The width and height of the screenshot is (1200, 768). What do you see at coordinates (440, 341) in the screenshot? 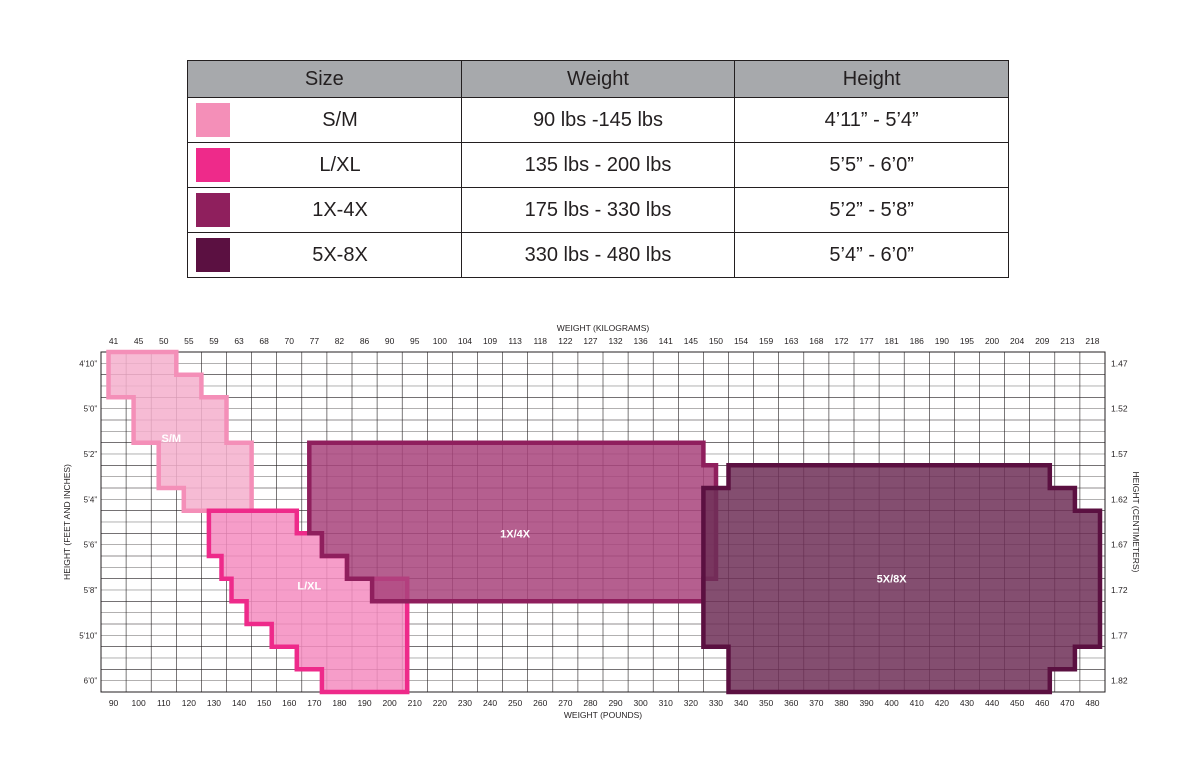
I see `x-tick-label-kg: 100` at bounding box center [440, 341].